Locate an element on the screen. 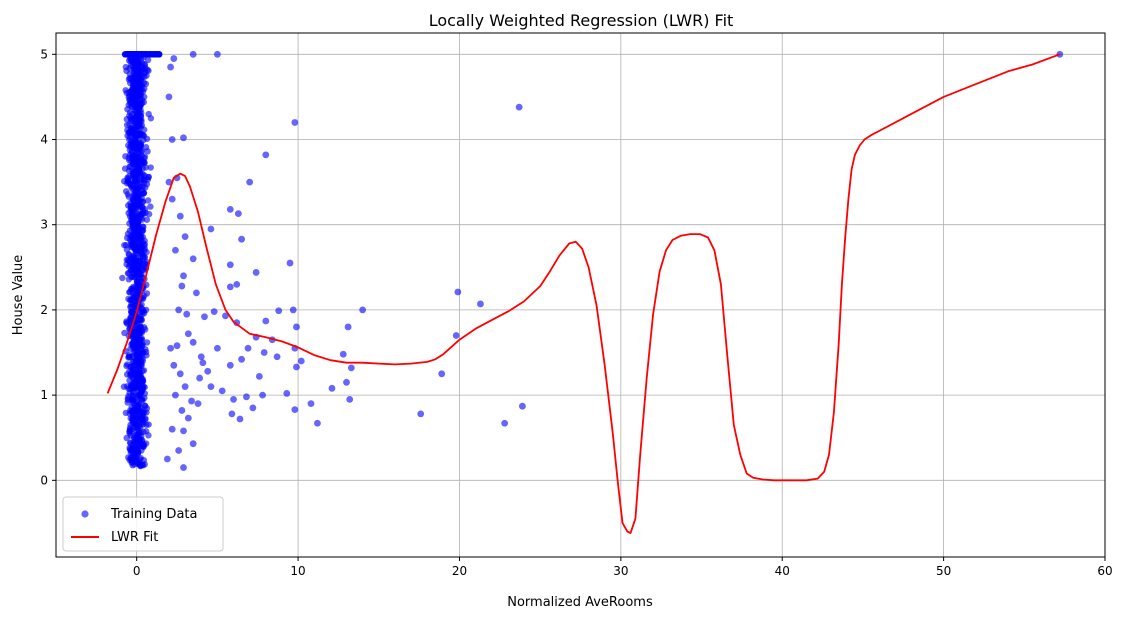 This screenshot has width=1126, height=619. y-tick-label: 5 is located at coordinates (44, 54).